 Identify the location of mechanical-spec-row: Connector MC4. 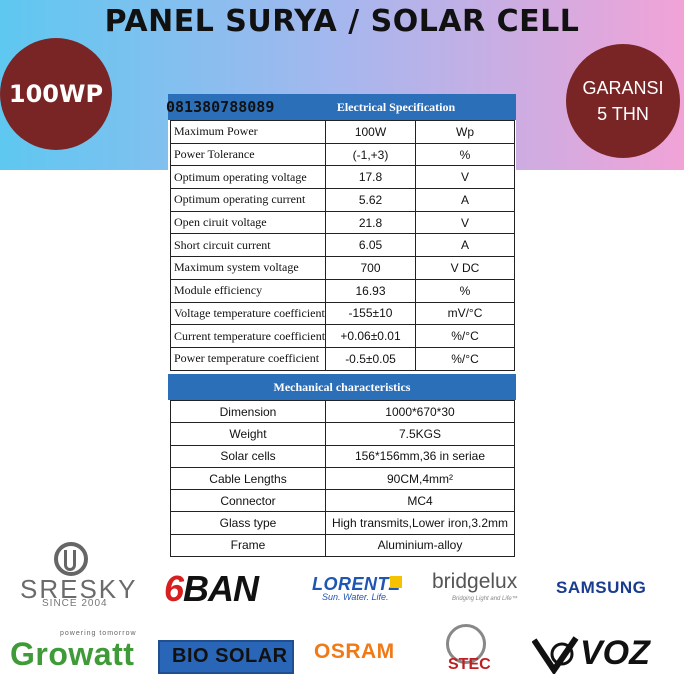
(342, 501).